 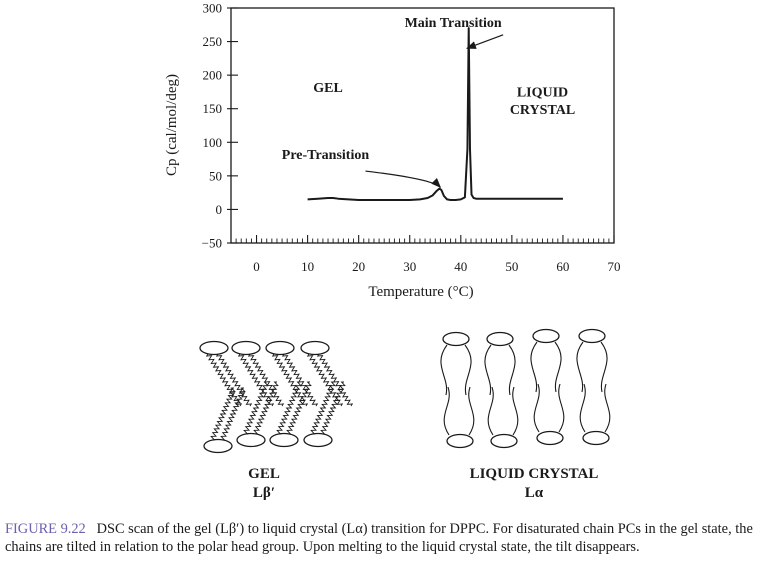 I want to click on x-axis-label: Temperature (°C), so click(x=420, y=292).